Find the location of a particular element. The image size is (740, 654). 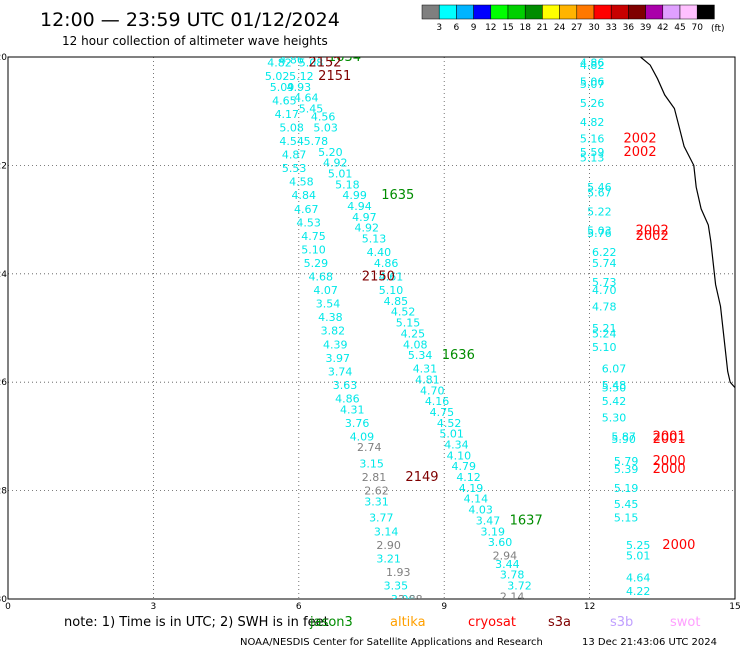

wave-height-point: 5.24 is located at coordinates (604, 333).